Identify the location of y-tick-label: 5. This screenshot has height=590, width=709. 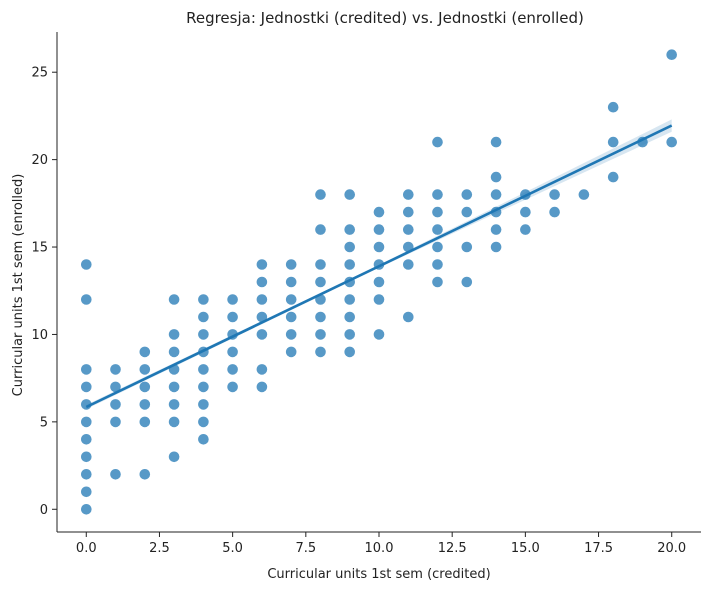
(44, 422).